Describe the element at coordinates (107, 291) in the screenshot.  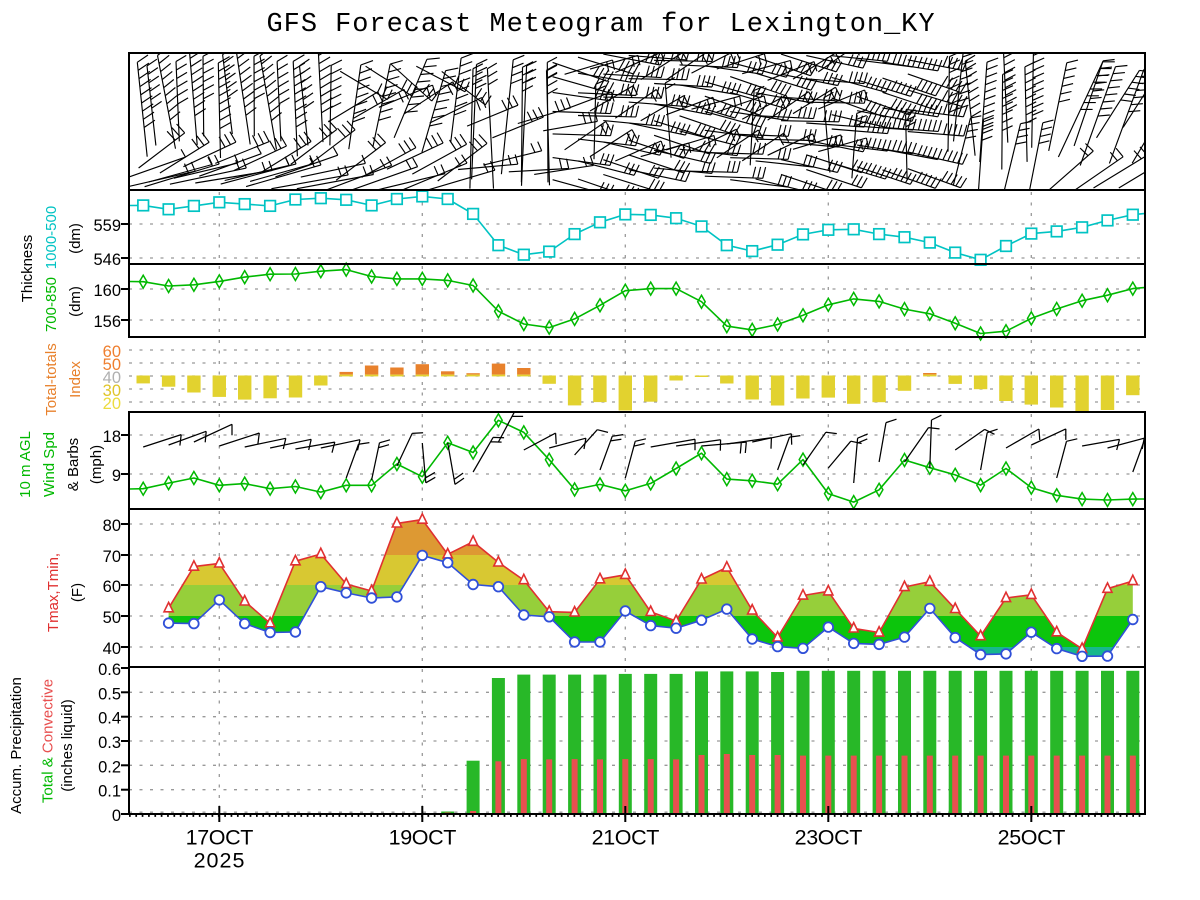
I see `svg-text: 160` at that location.